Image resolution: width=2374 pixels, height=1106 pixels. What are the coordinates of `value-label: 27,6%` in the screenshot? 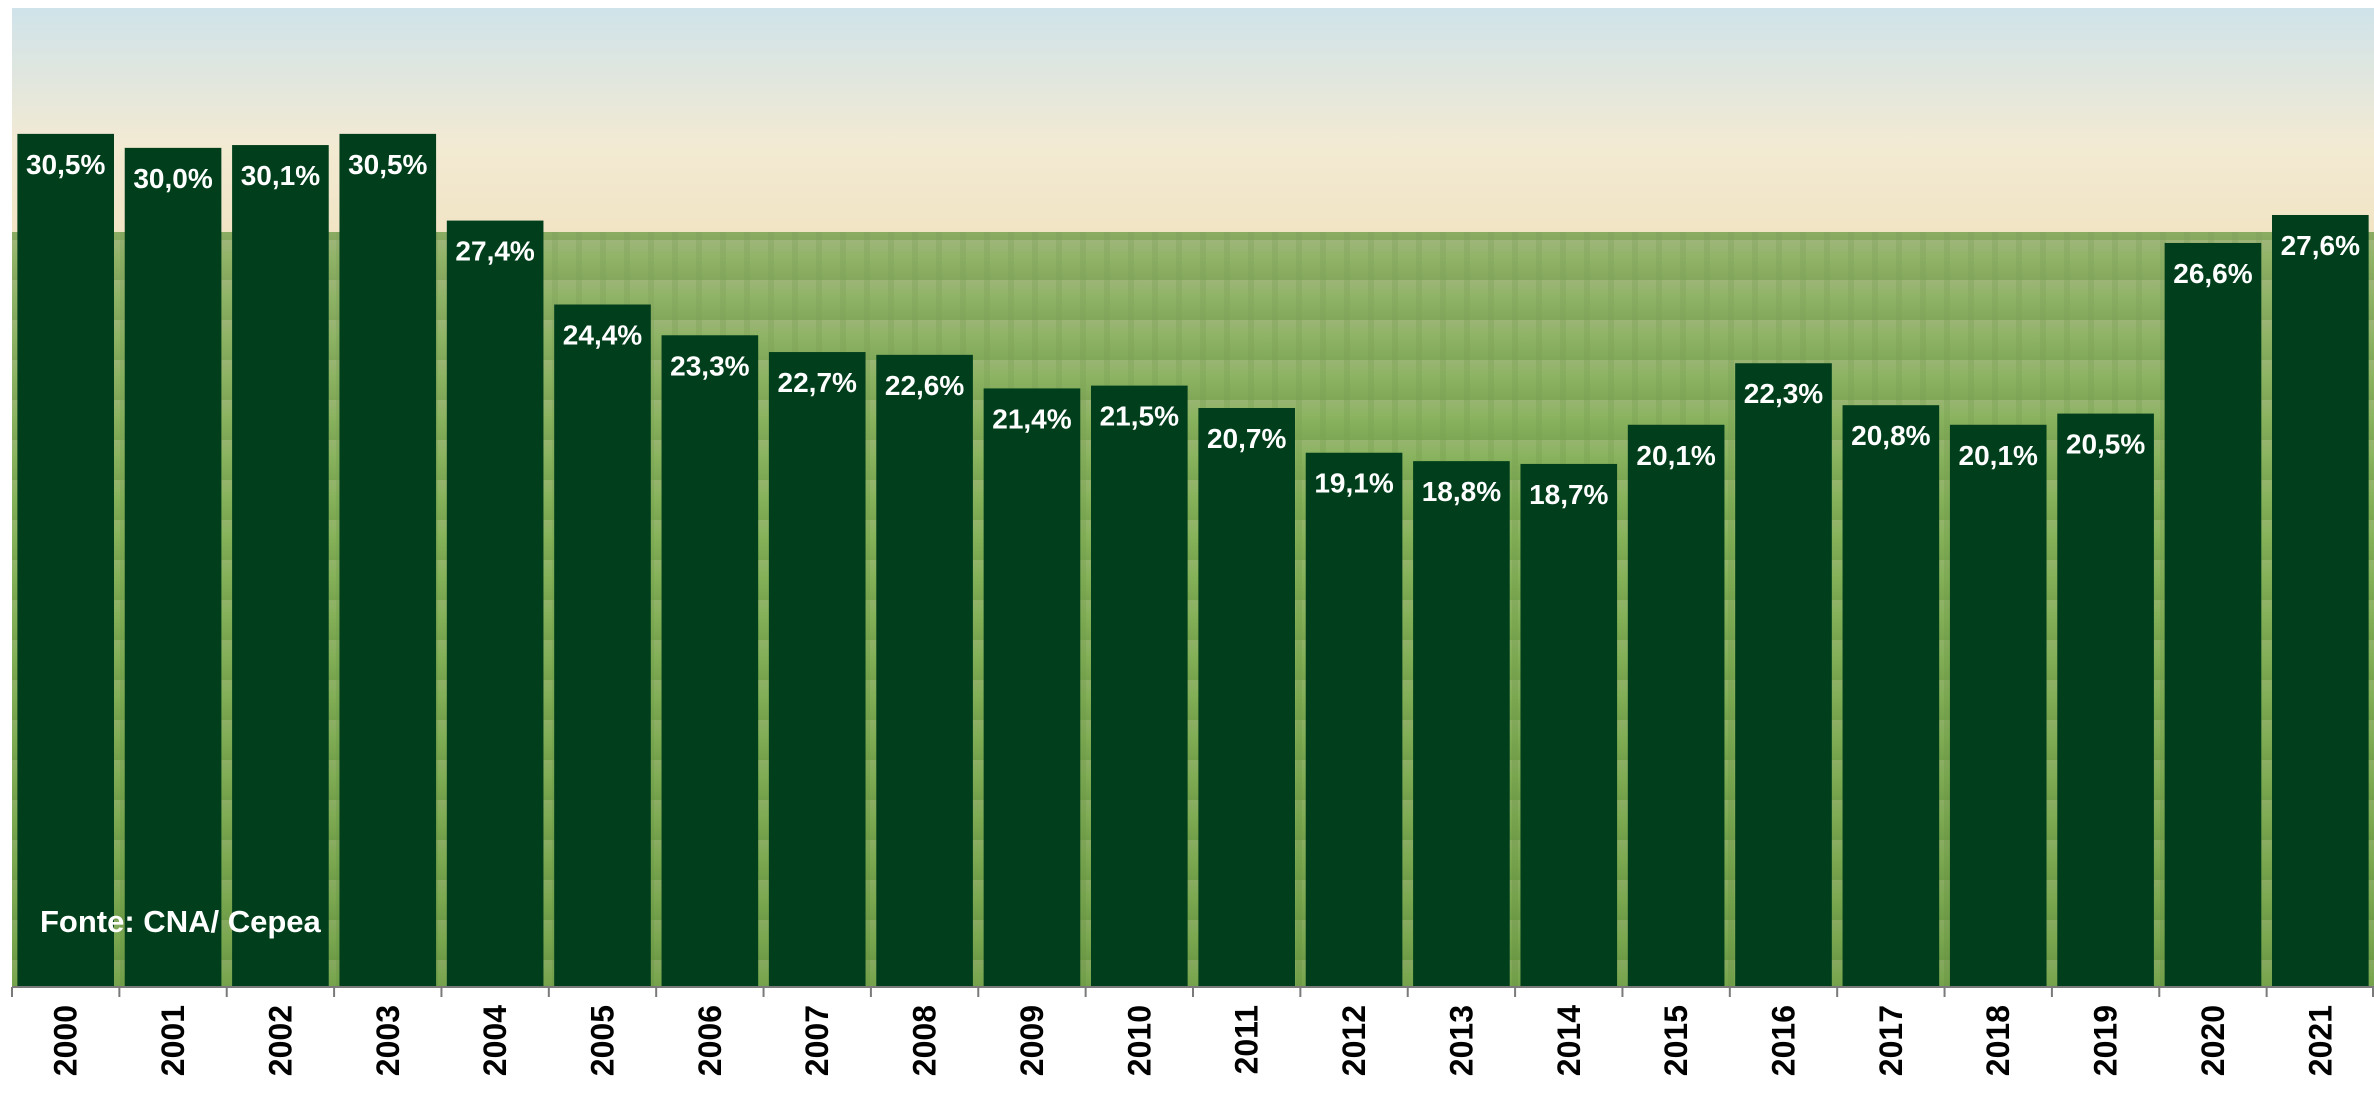 It's located at (2320, 245).